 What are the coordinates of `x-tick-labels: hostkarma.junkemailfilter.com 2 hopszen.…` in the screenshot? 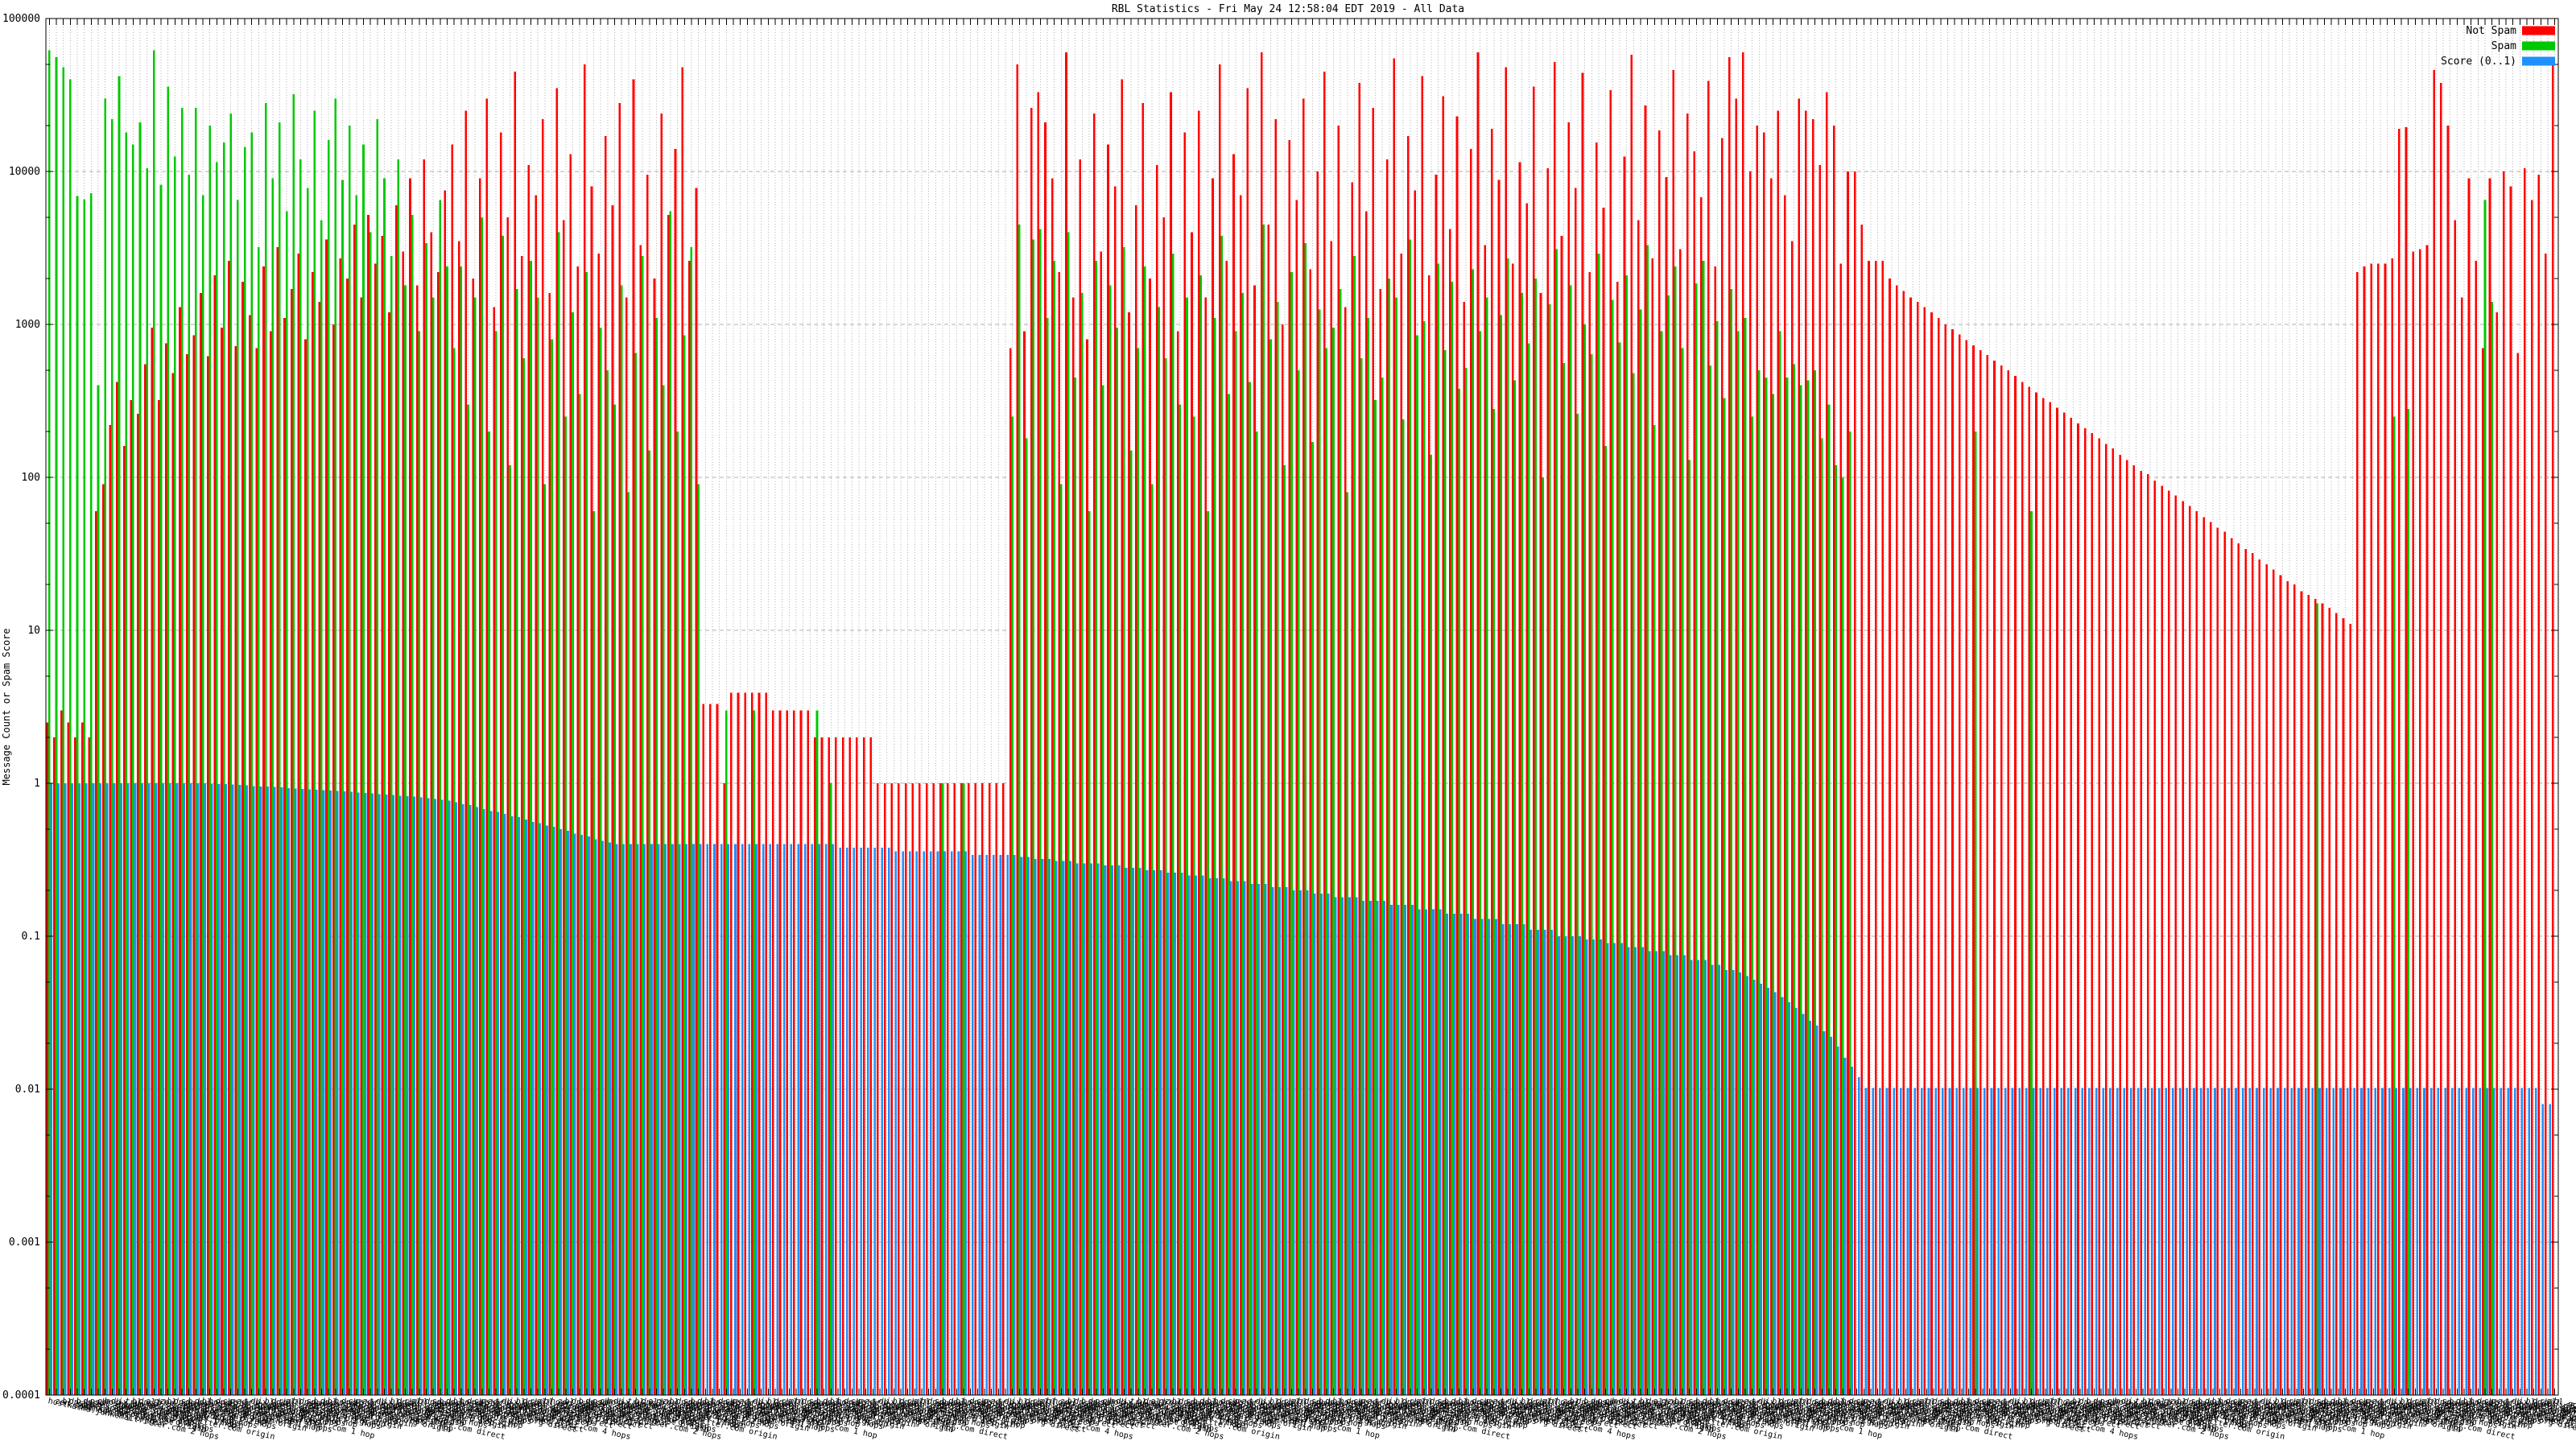 It's located at (1311, 1419).